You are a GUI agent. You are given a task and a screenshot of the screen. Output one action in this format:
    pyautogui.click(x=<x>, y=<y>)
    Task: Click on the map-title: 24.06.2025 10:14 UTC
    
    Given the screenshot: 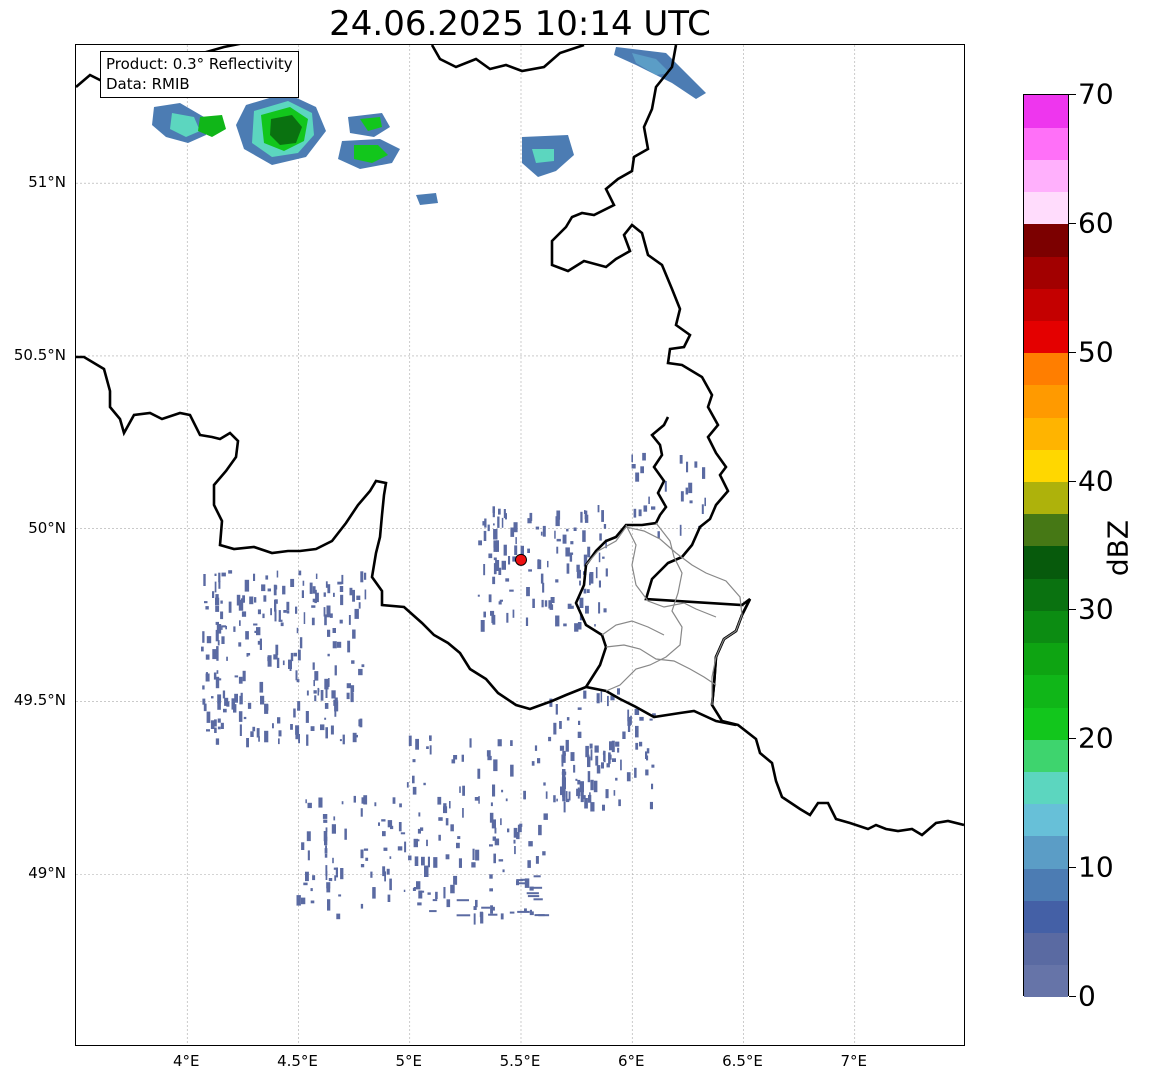 What is the action you would take?
    pyautogui.click(x=520, y=24)
    